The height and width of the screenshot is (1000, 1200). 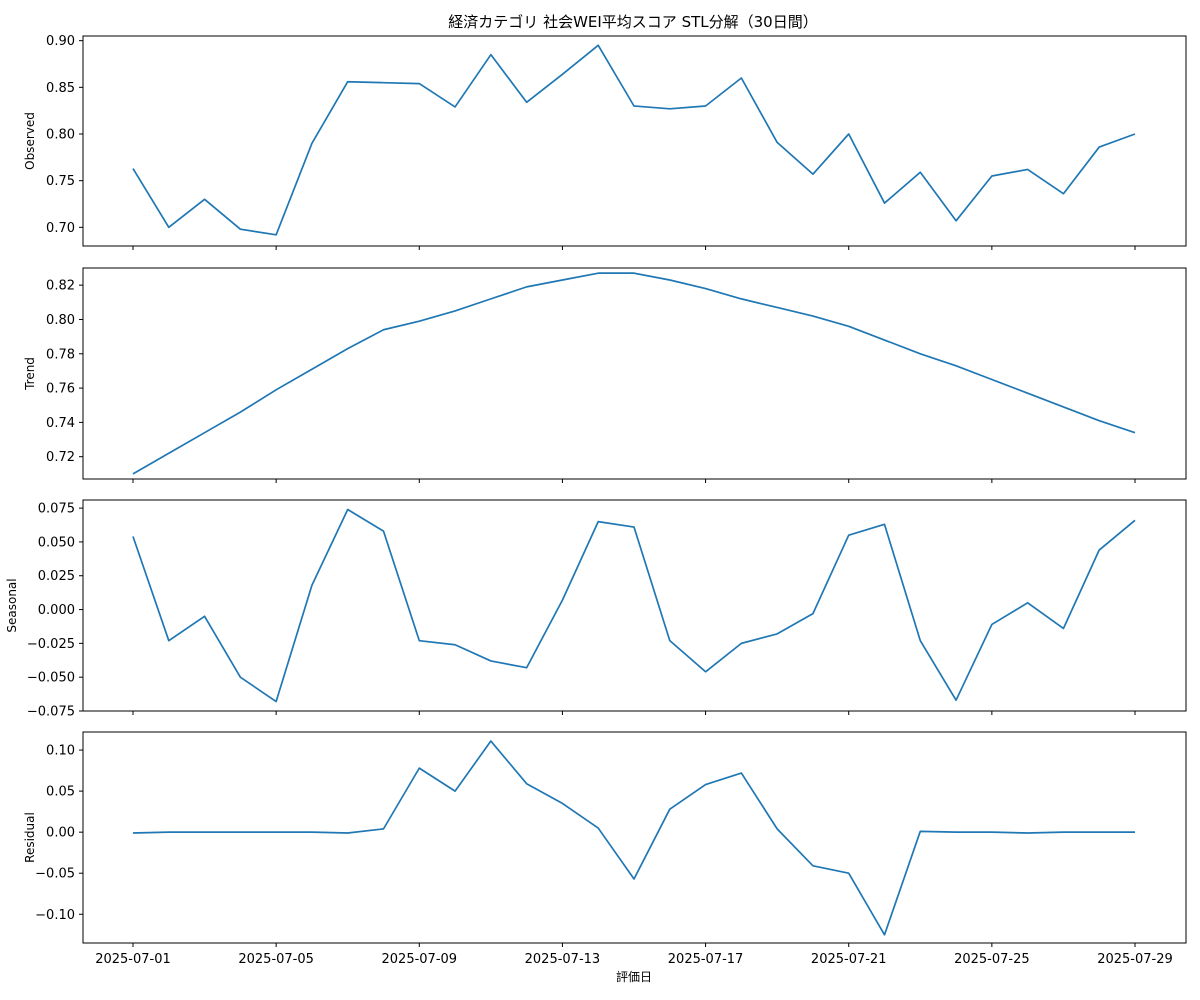 I want to click on y-tick-label-trend: 0.72, so click(x=60, y=457).